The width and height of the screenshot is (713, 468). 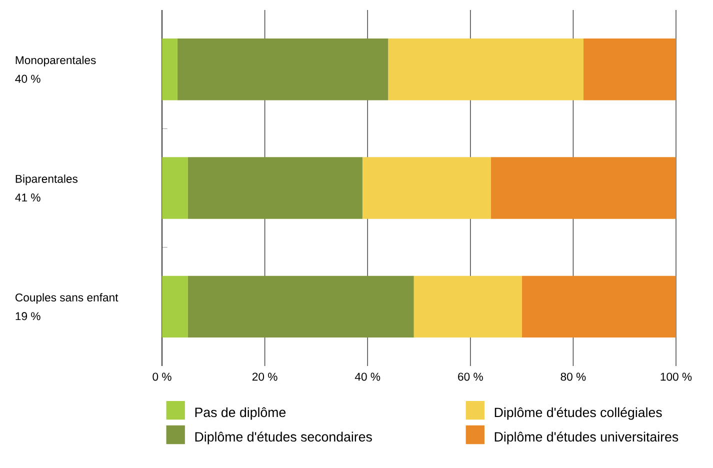 I want to click on legend-label: Diplôme d'études collégiales, so click(x=578, y=413).